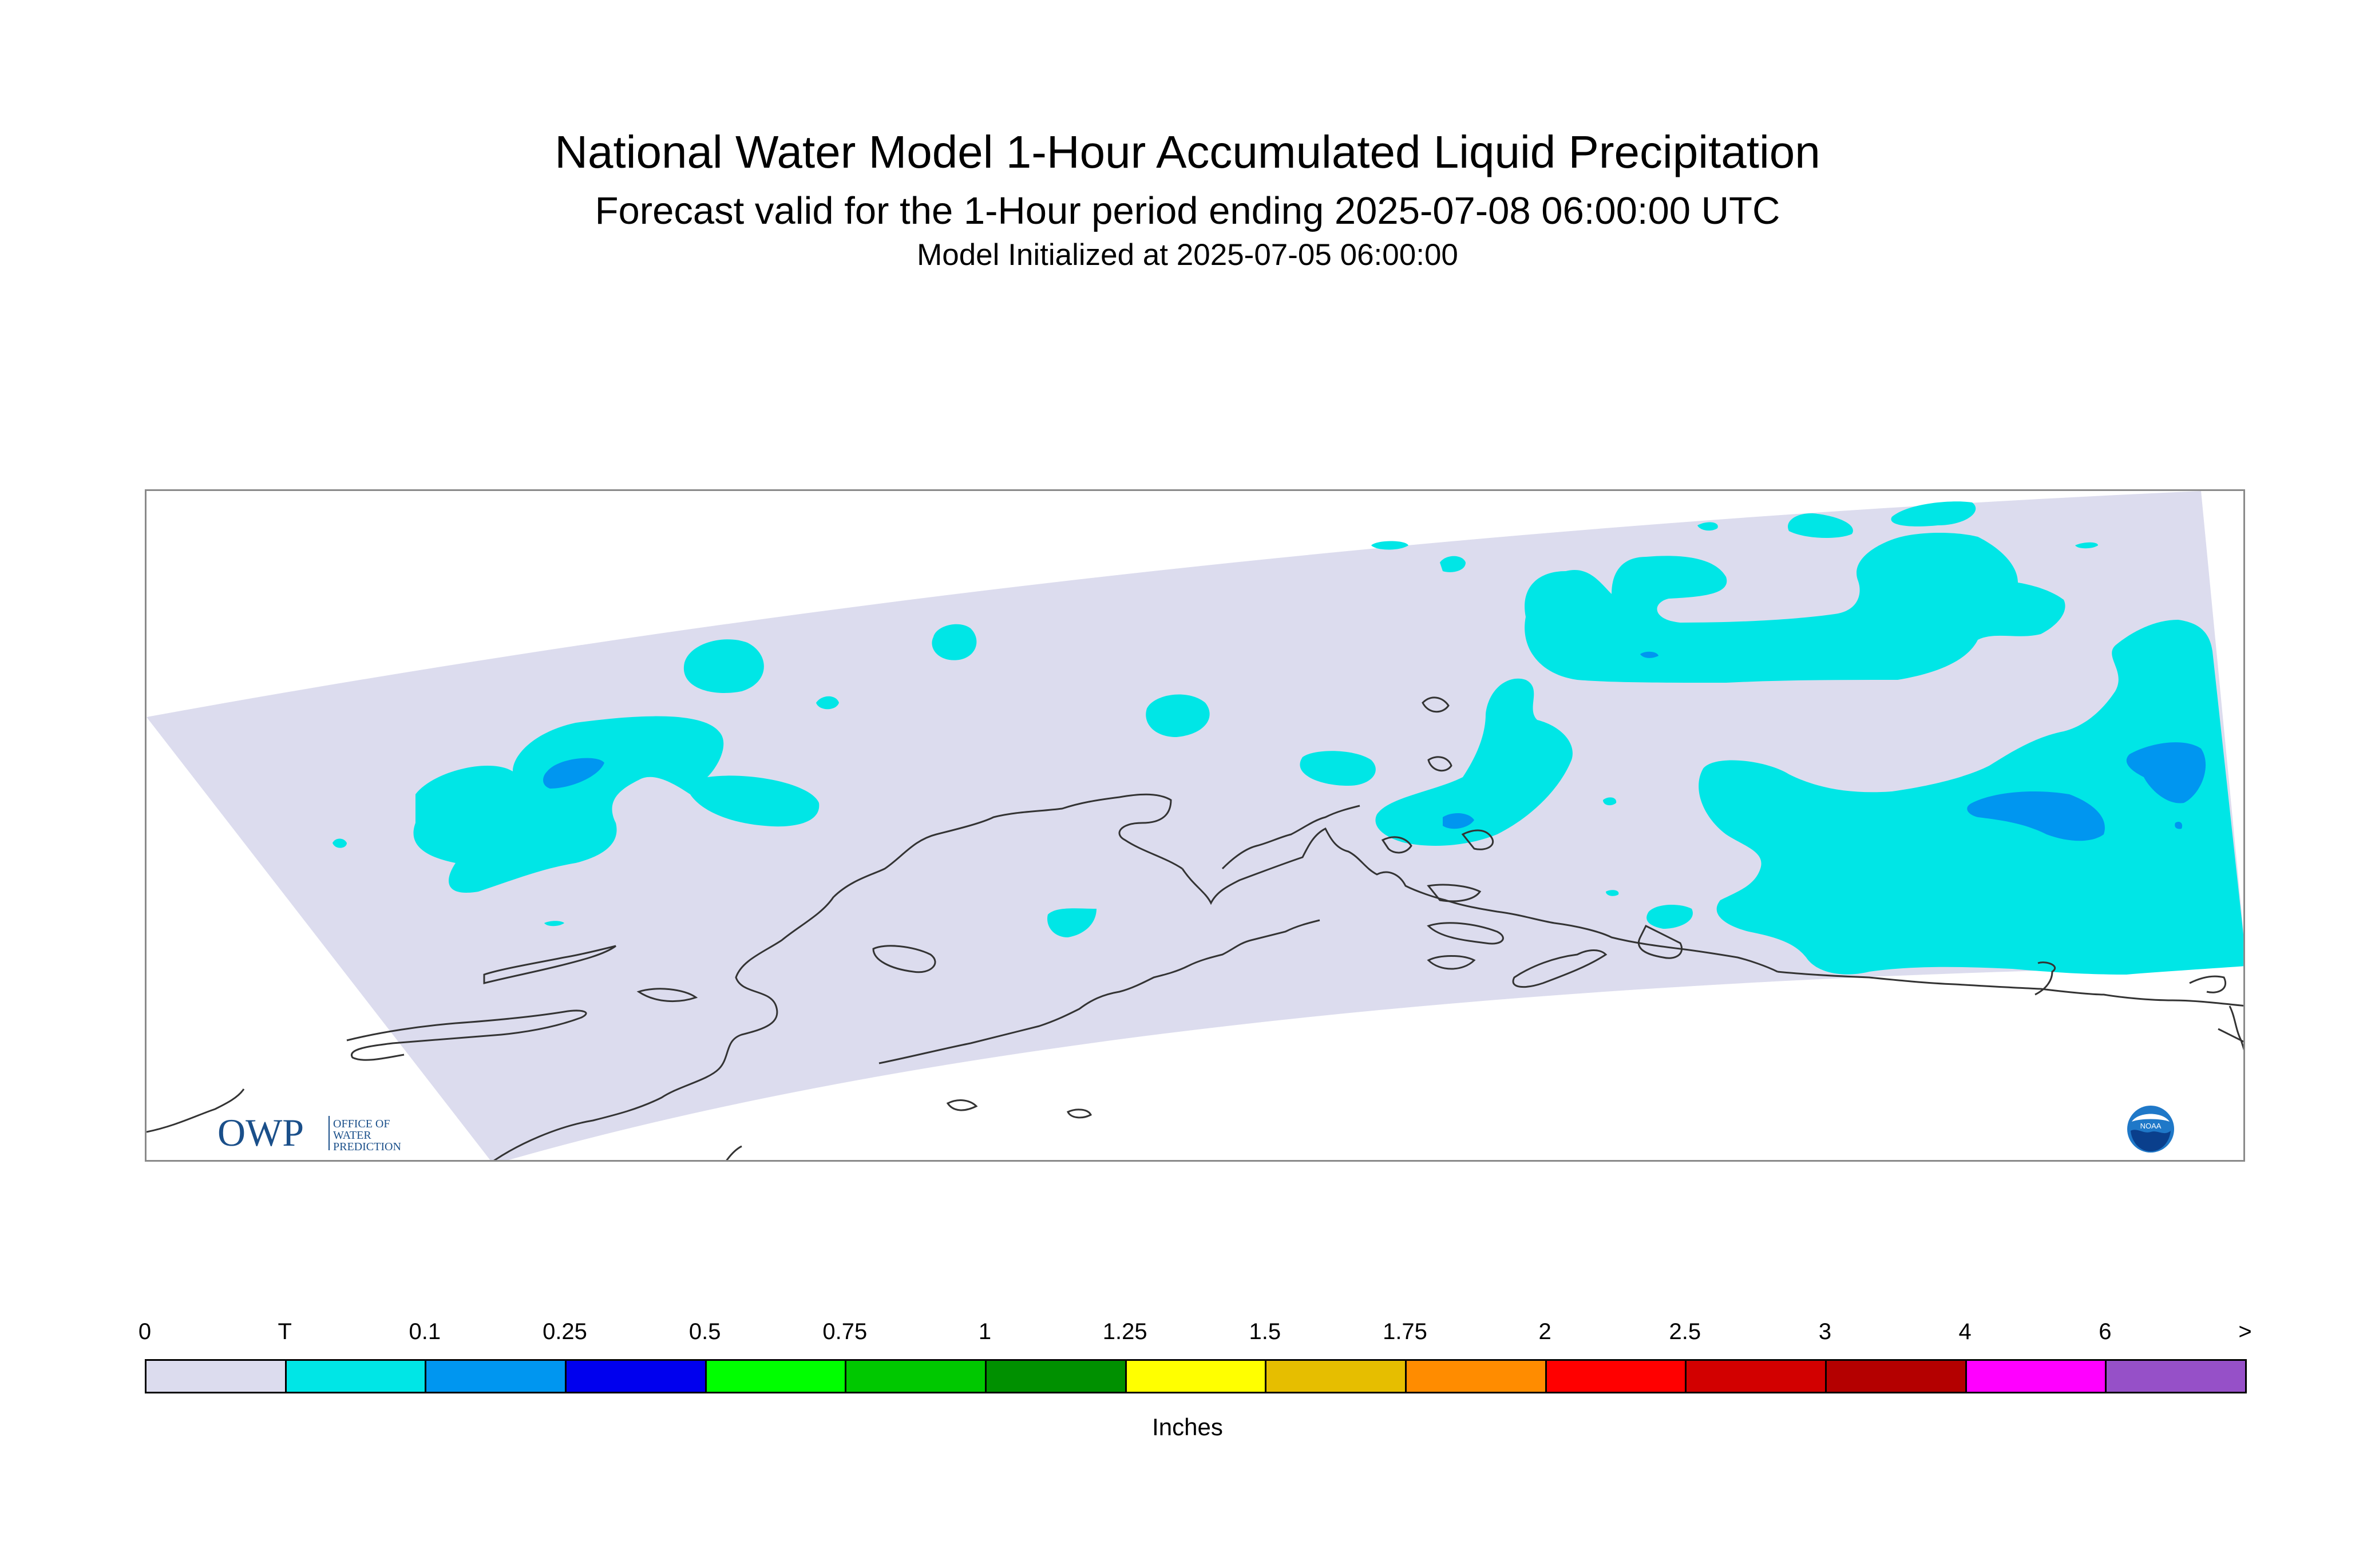 This screenshot has width=2375, height=1568. What do you see at coordinates (705, 1331) in the screenshot?
I see `legend-tick-label: 0.5` at bounding box center [705, 1331].